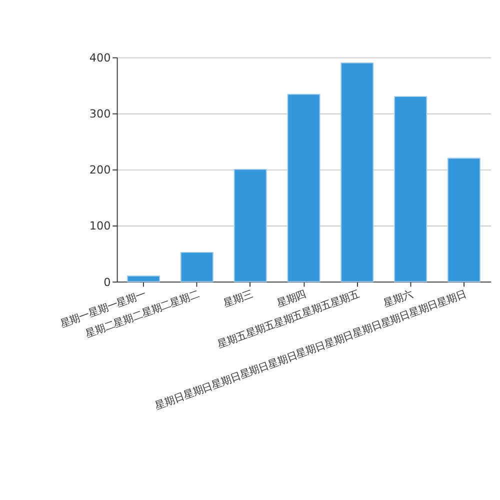 The width and height of the screenshot is (500, 500). What do you see at coordinates (100, 226) in the screenshot?
I see `y-tick-label: 100` at bounding box center [100, 226].